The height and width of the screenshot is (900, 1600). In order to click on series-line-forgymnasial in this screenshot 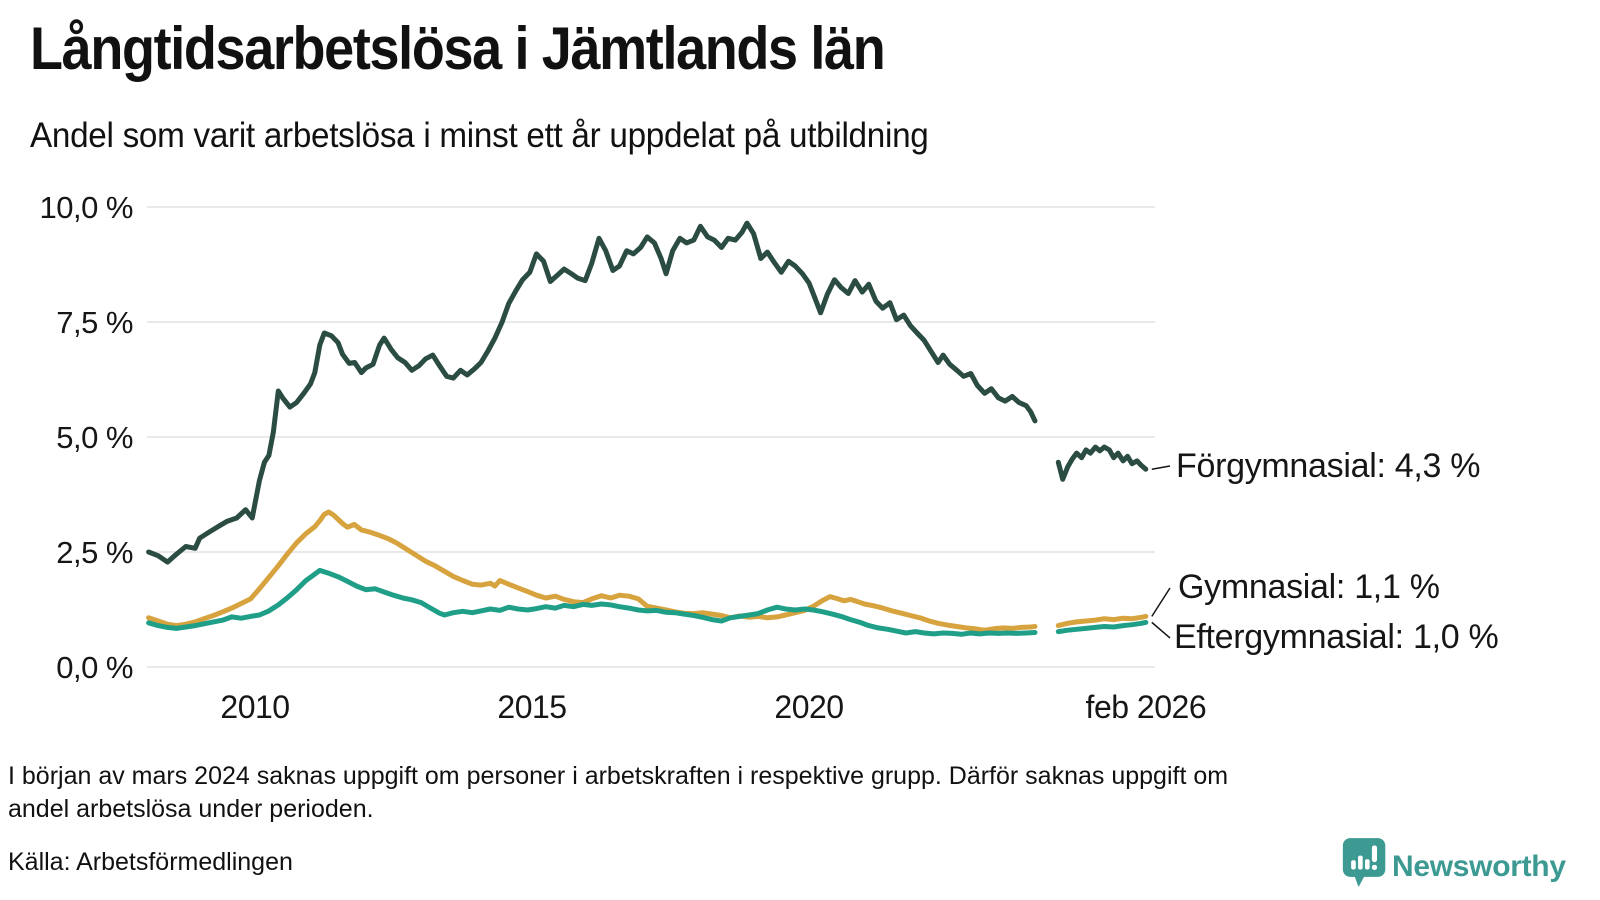, I will do `click(1102, 463)`.